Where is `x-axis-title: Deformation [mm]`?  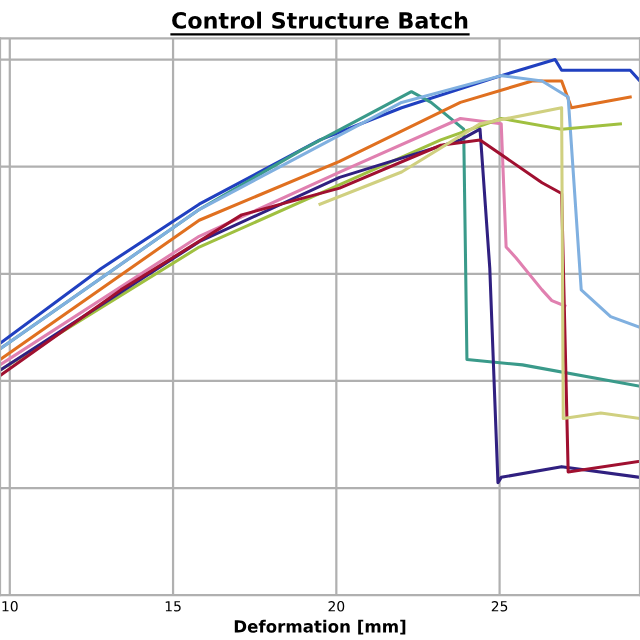
x-axis-title: Deformation [mm] is located at coordinates (320, 627).